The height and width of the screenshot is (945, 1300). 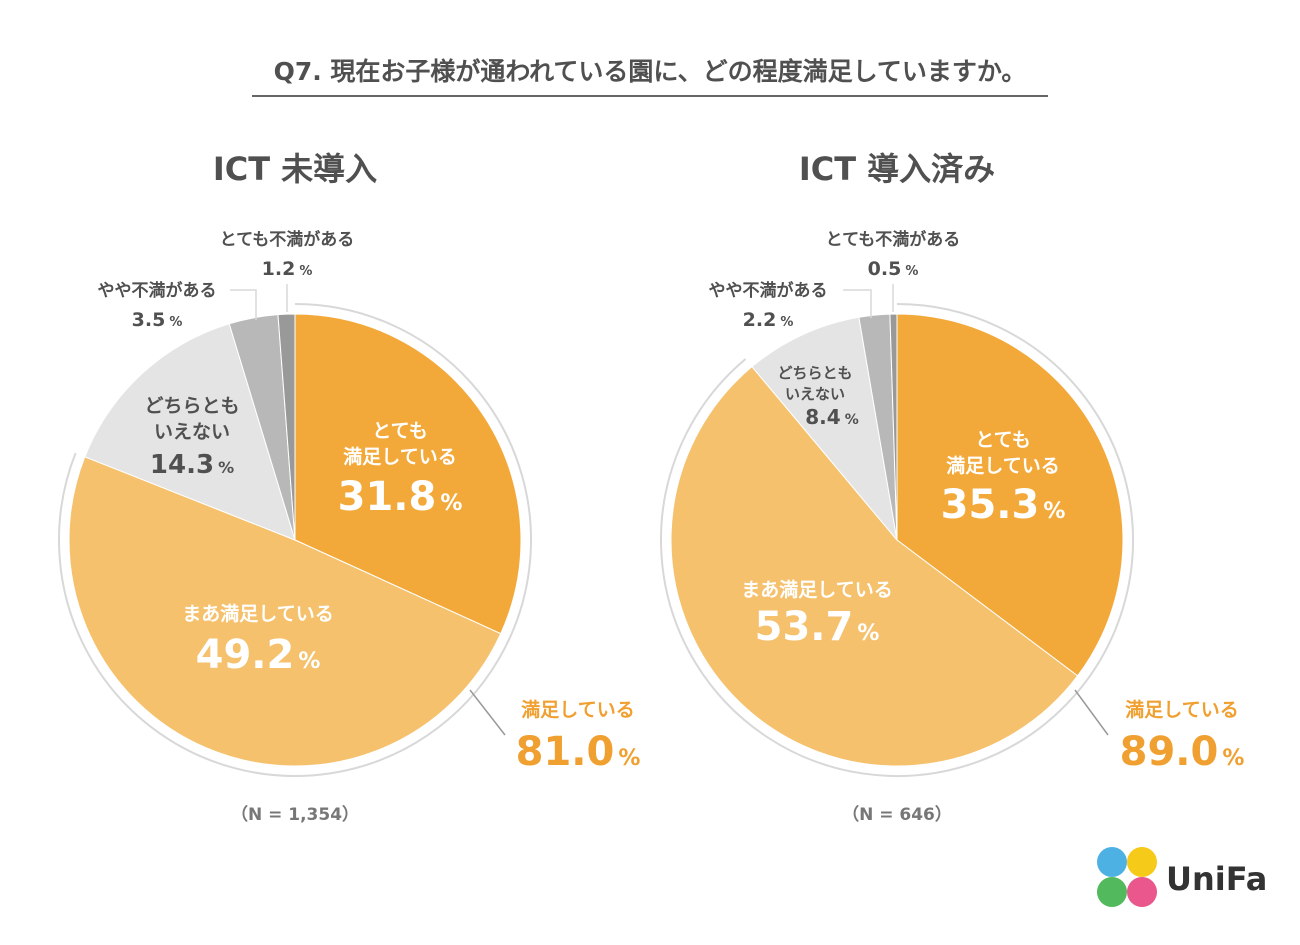 I want to click on chart1-label-very-satisfied-line1: とても, so click(x=399, y=431).